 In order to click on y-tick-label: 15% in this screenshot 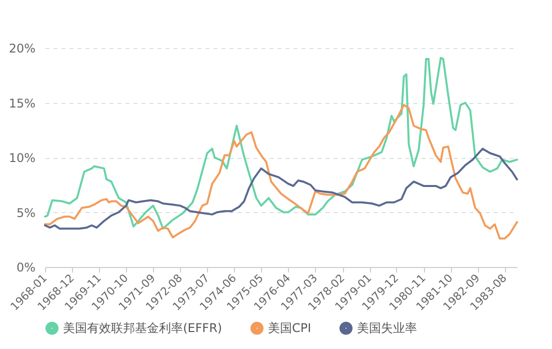, I will do `click(22, 103)`.